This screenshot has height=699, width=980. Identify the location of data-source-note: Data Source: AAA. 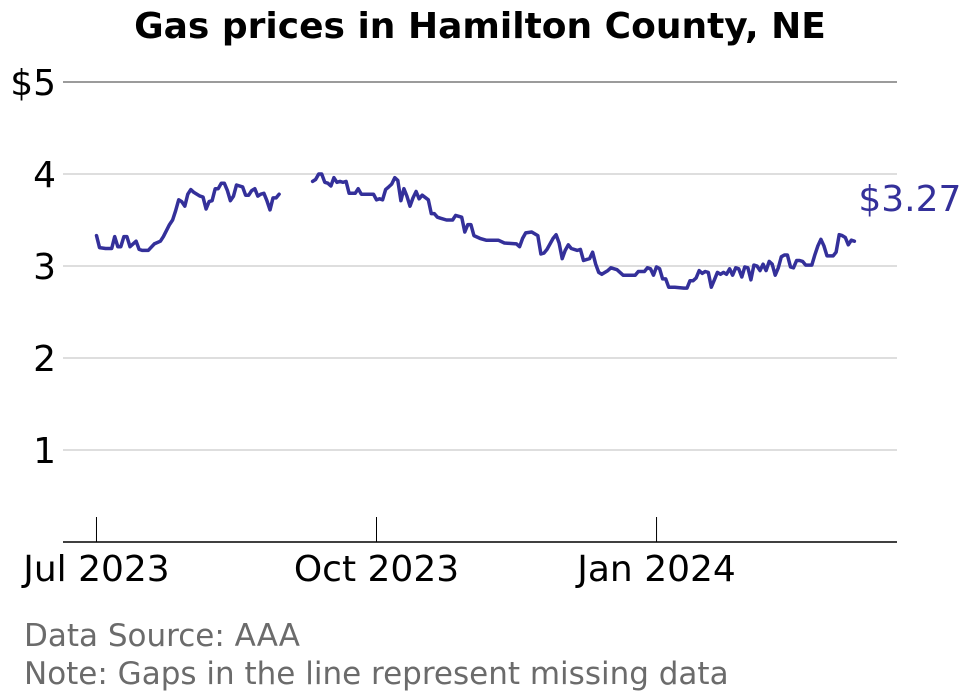
(162, 636).